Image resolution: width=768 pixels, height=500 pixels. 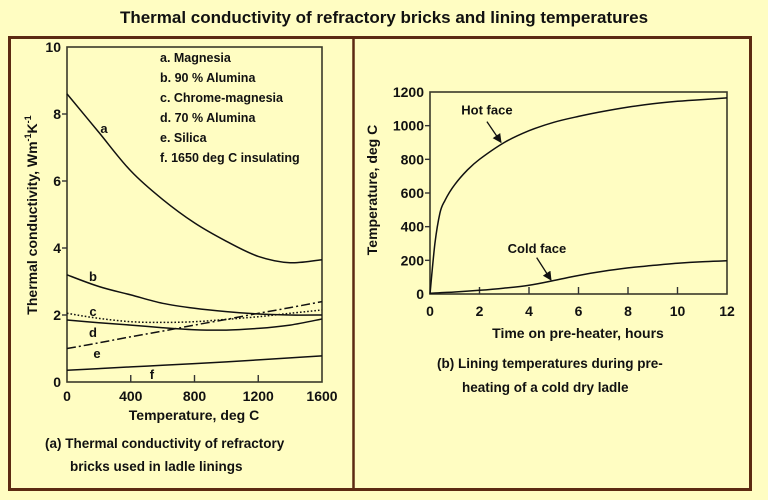 What do you see at coordinates (321, 396) in the screenshot?
I see `x-tick-label: 1600` at bounding box center [321, 396].